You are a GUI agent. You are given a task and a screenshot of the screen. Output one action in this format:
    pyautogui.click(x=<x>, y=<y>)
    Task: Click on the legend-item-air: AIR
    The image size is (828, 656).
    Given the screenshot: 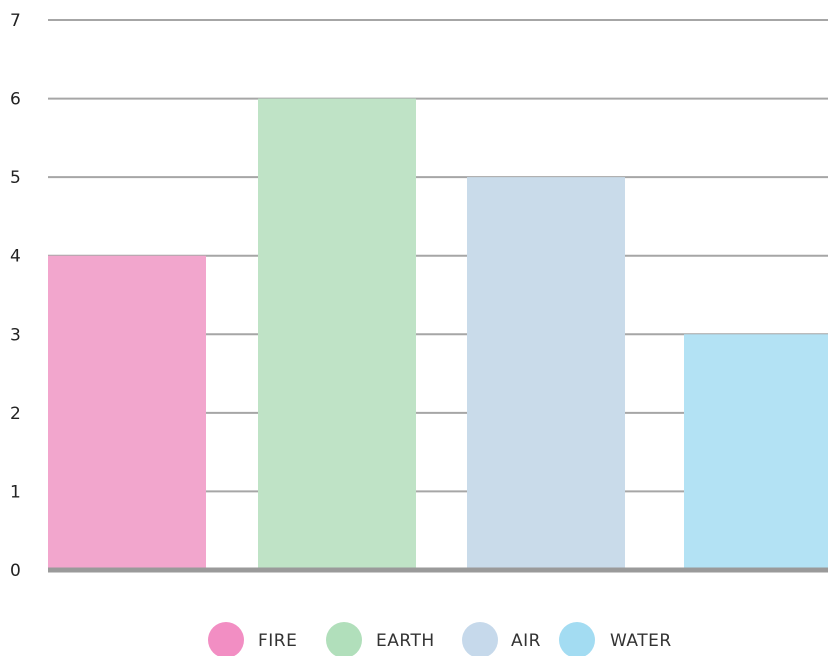 What is the action you would take?
    pyautogui.click(x=501, y=639)
    